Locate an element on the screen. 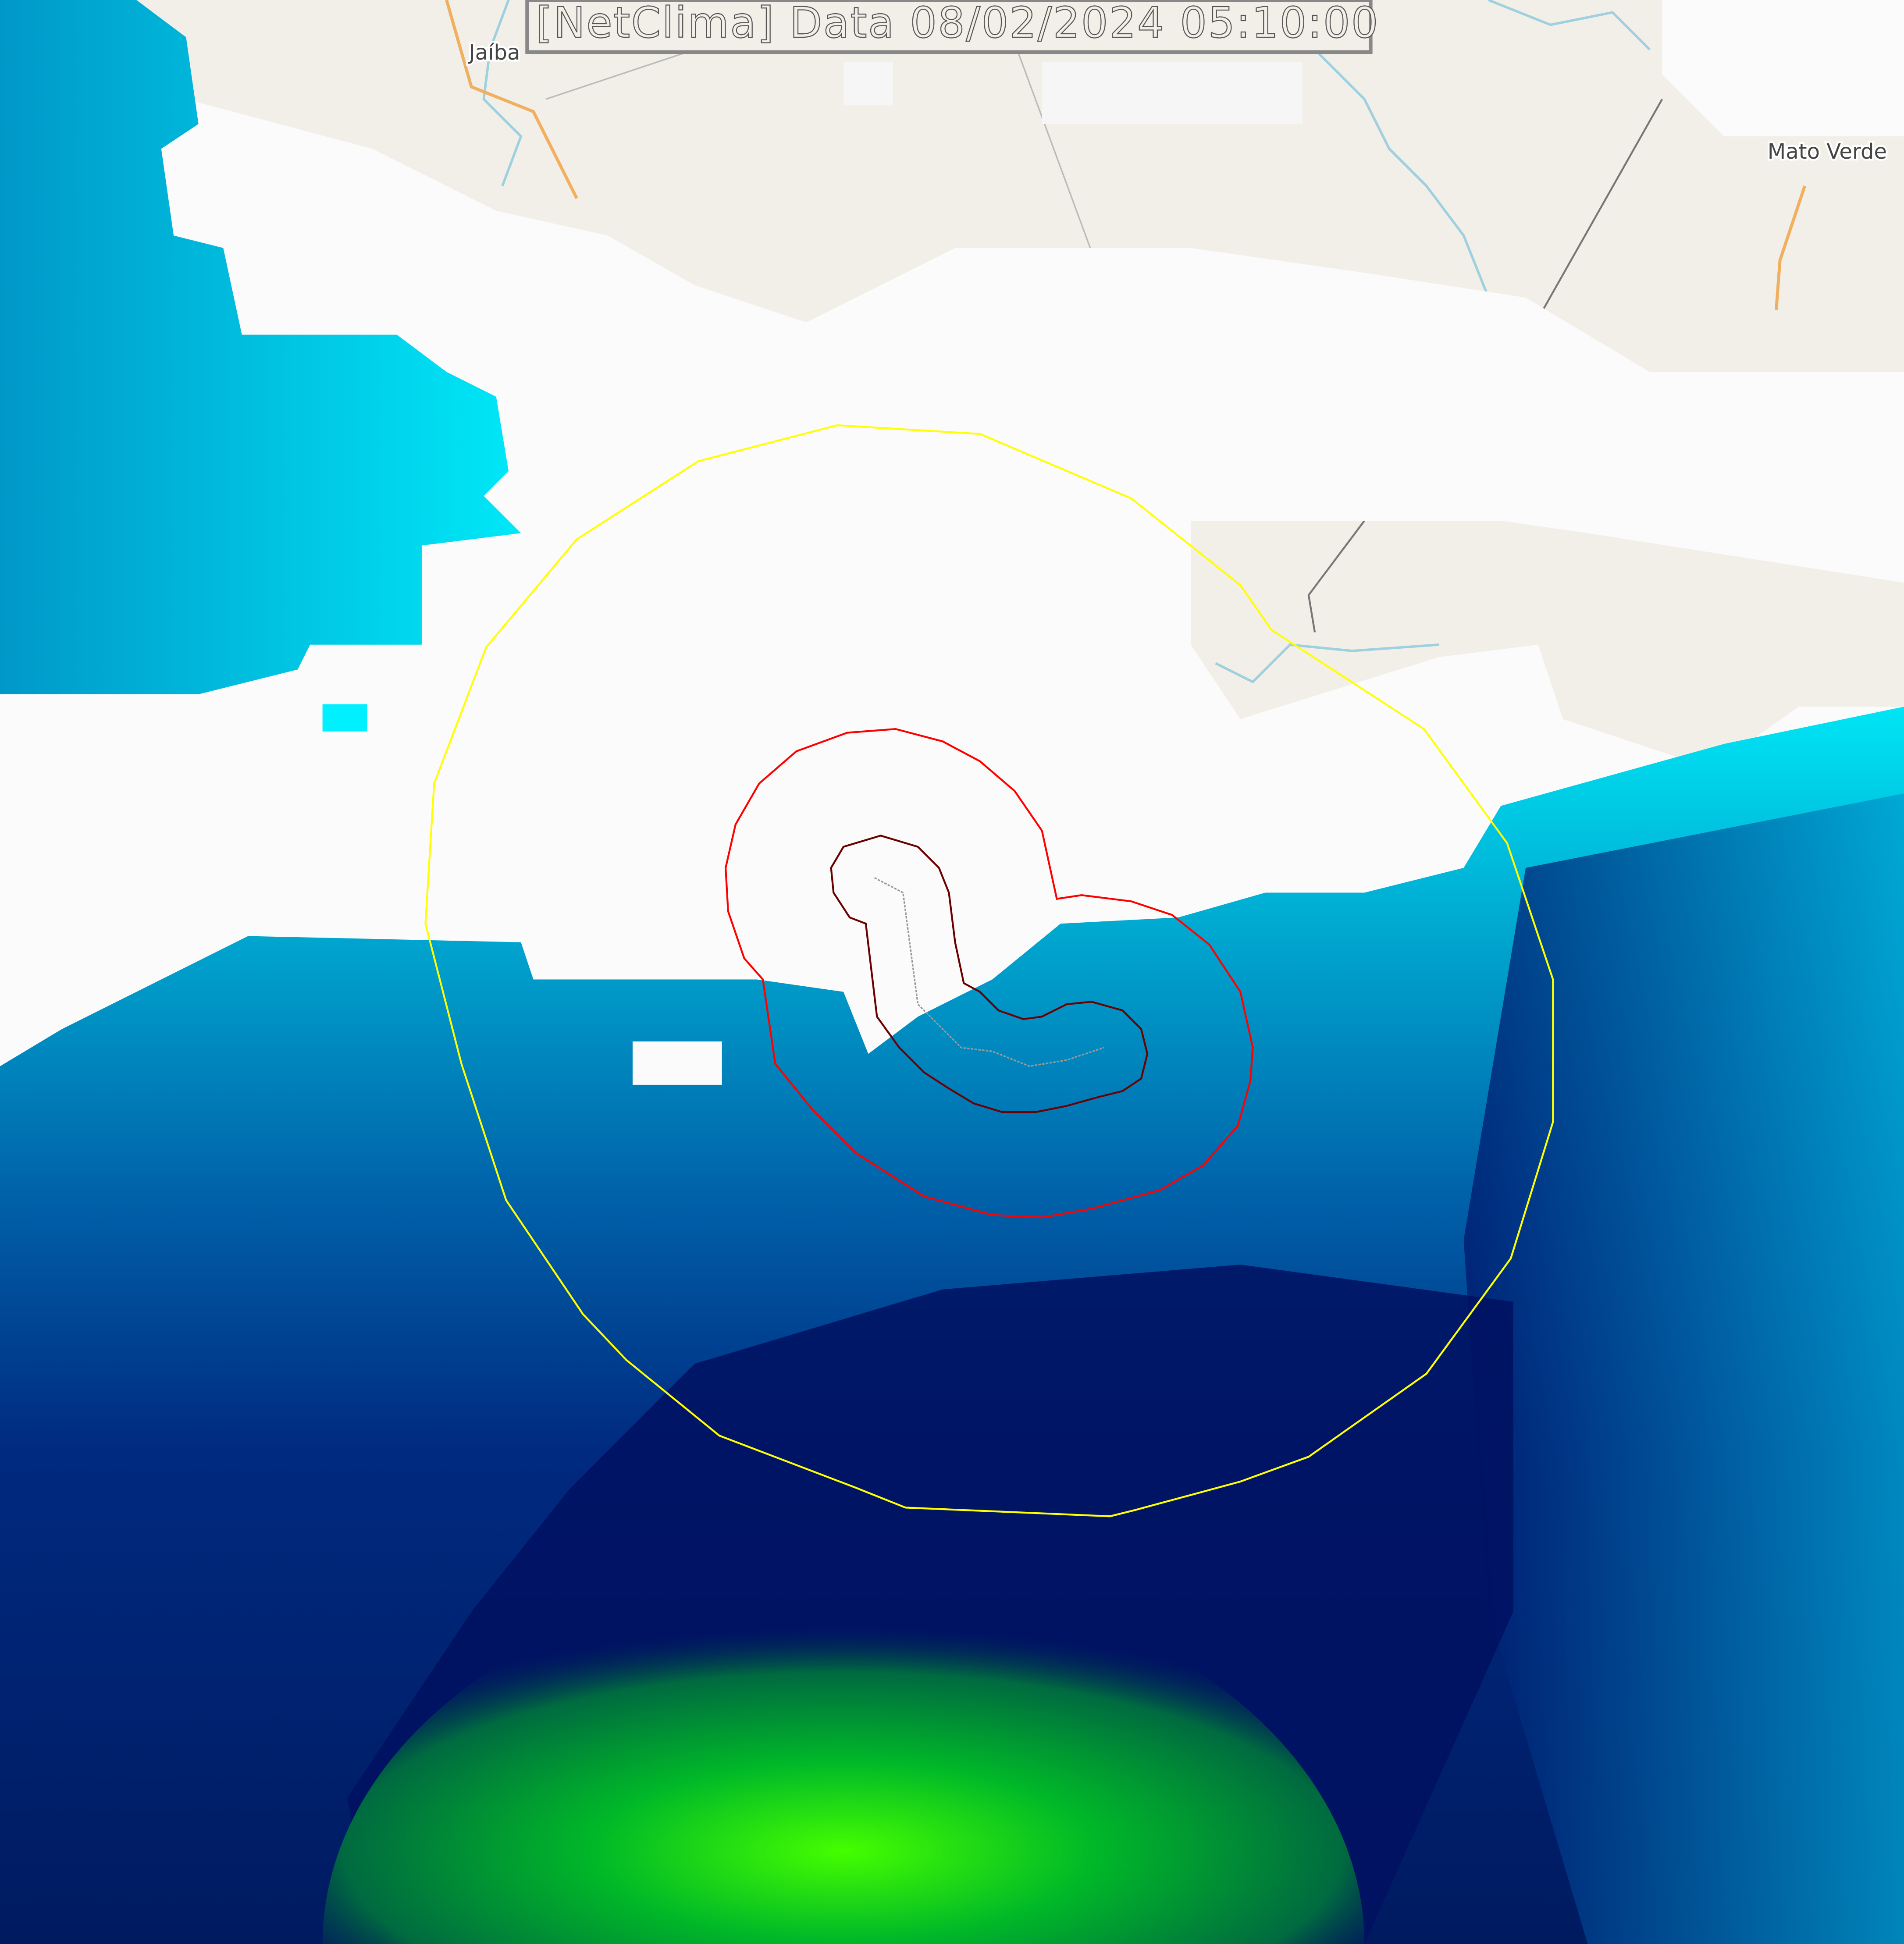  place-label-jaiba: Jaíba is located at coordinates (494, 52).